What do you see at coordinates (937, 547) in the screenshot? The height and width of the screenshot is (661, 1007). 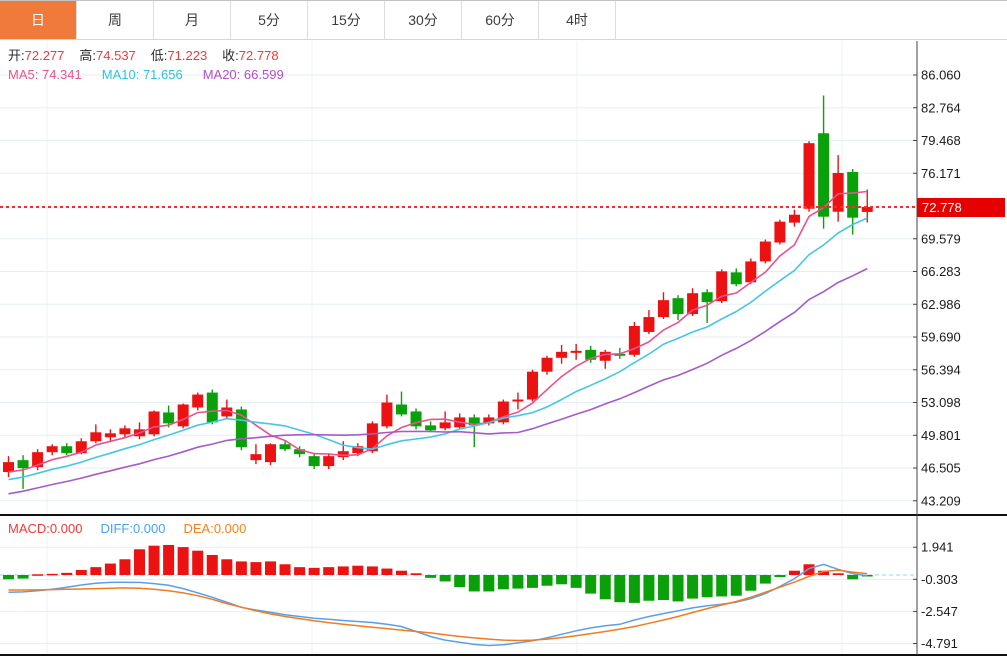 I see `macd-tick-label: 1.941` at bounding box center [937, 547].